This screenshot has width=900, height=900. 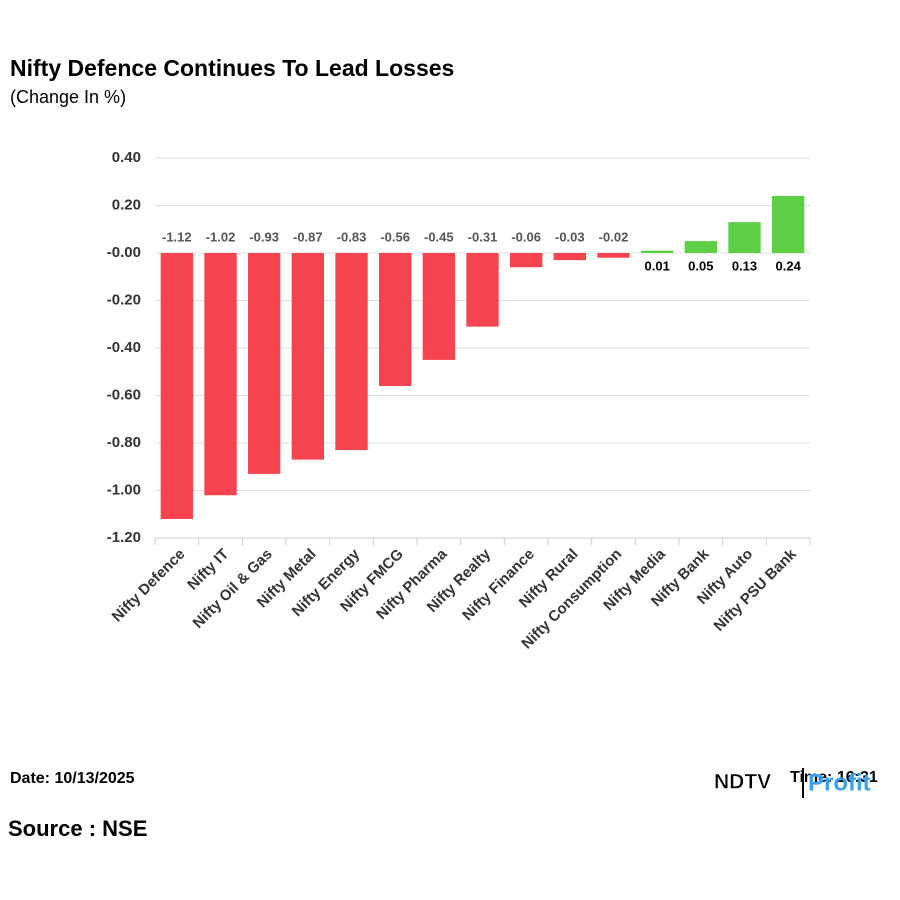 What do you see at coordinates (742, 782) in the screenshot?
I see `logo-left: NDTV` at bounding box center [742, 782].